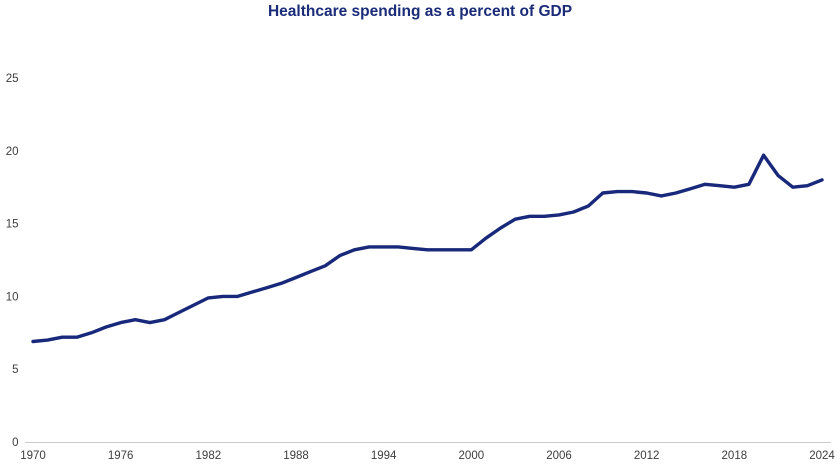 This screenshot has width=840, height=465. What do you see at coordinates (735, 456) in the screenshot?
I see `x-axis-tick-label: 2018` at bounding box center [735, 456].